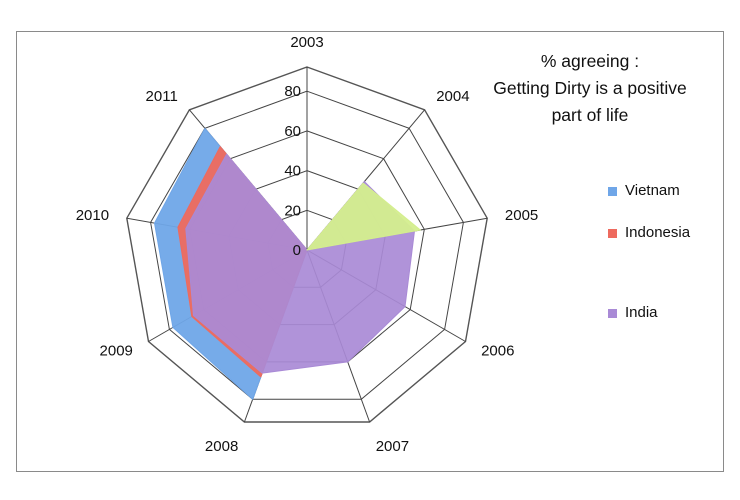 This screenshot has height=500, width=740. Describe the element at coordinates (521, 215) in the screenshot. I see `category-label-2005: 2005` at that location.